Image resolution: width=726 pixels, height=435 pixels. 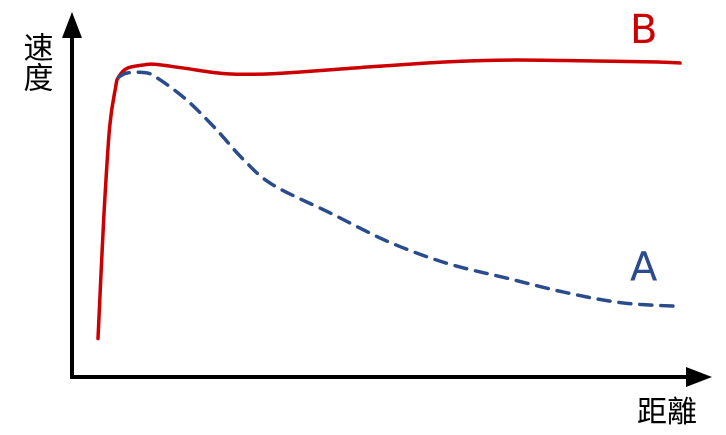 What do you see at coordinates (644, 267) in the screenshot?
I see `series-a-label: A` at bounding box center [644, 267].